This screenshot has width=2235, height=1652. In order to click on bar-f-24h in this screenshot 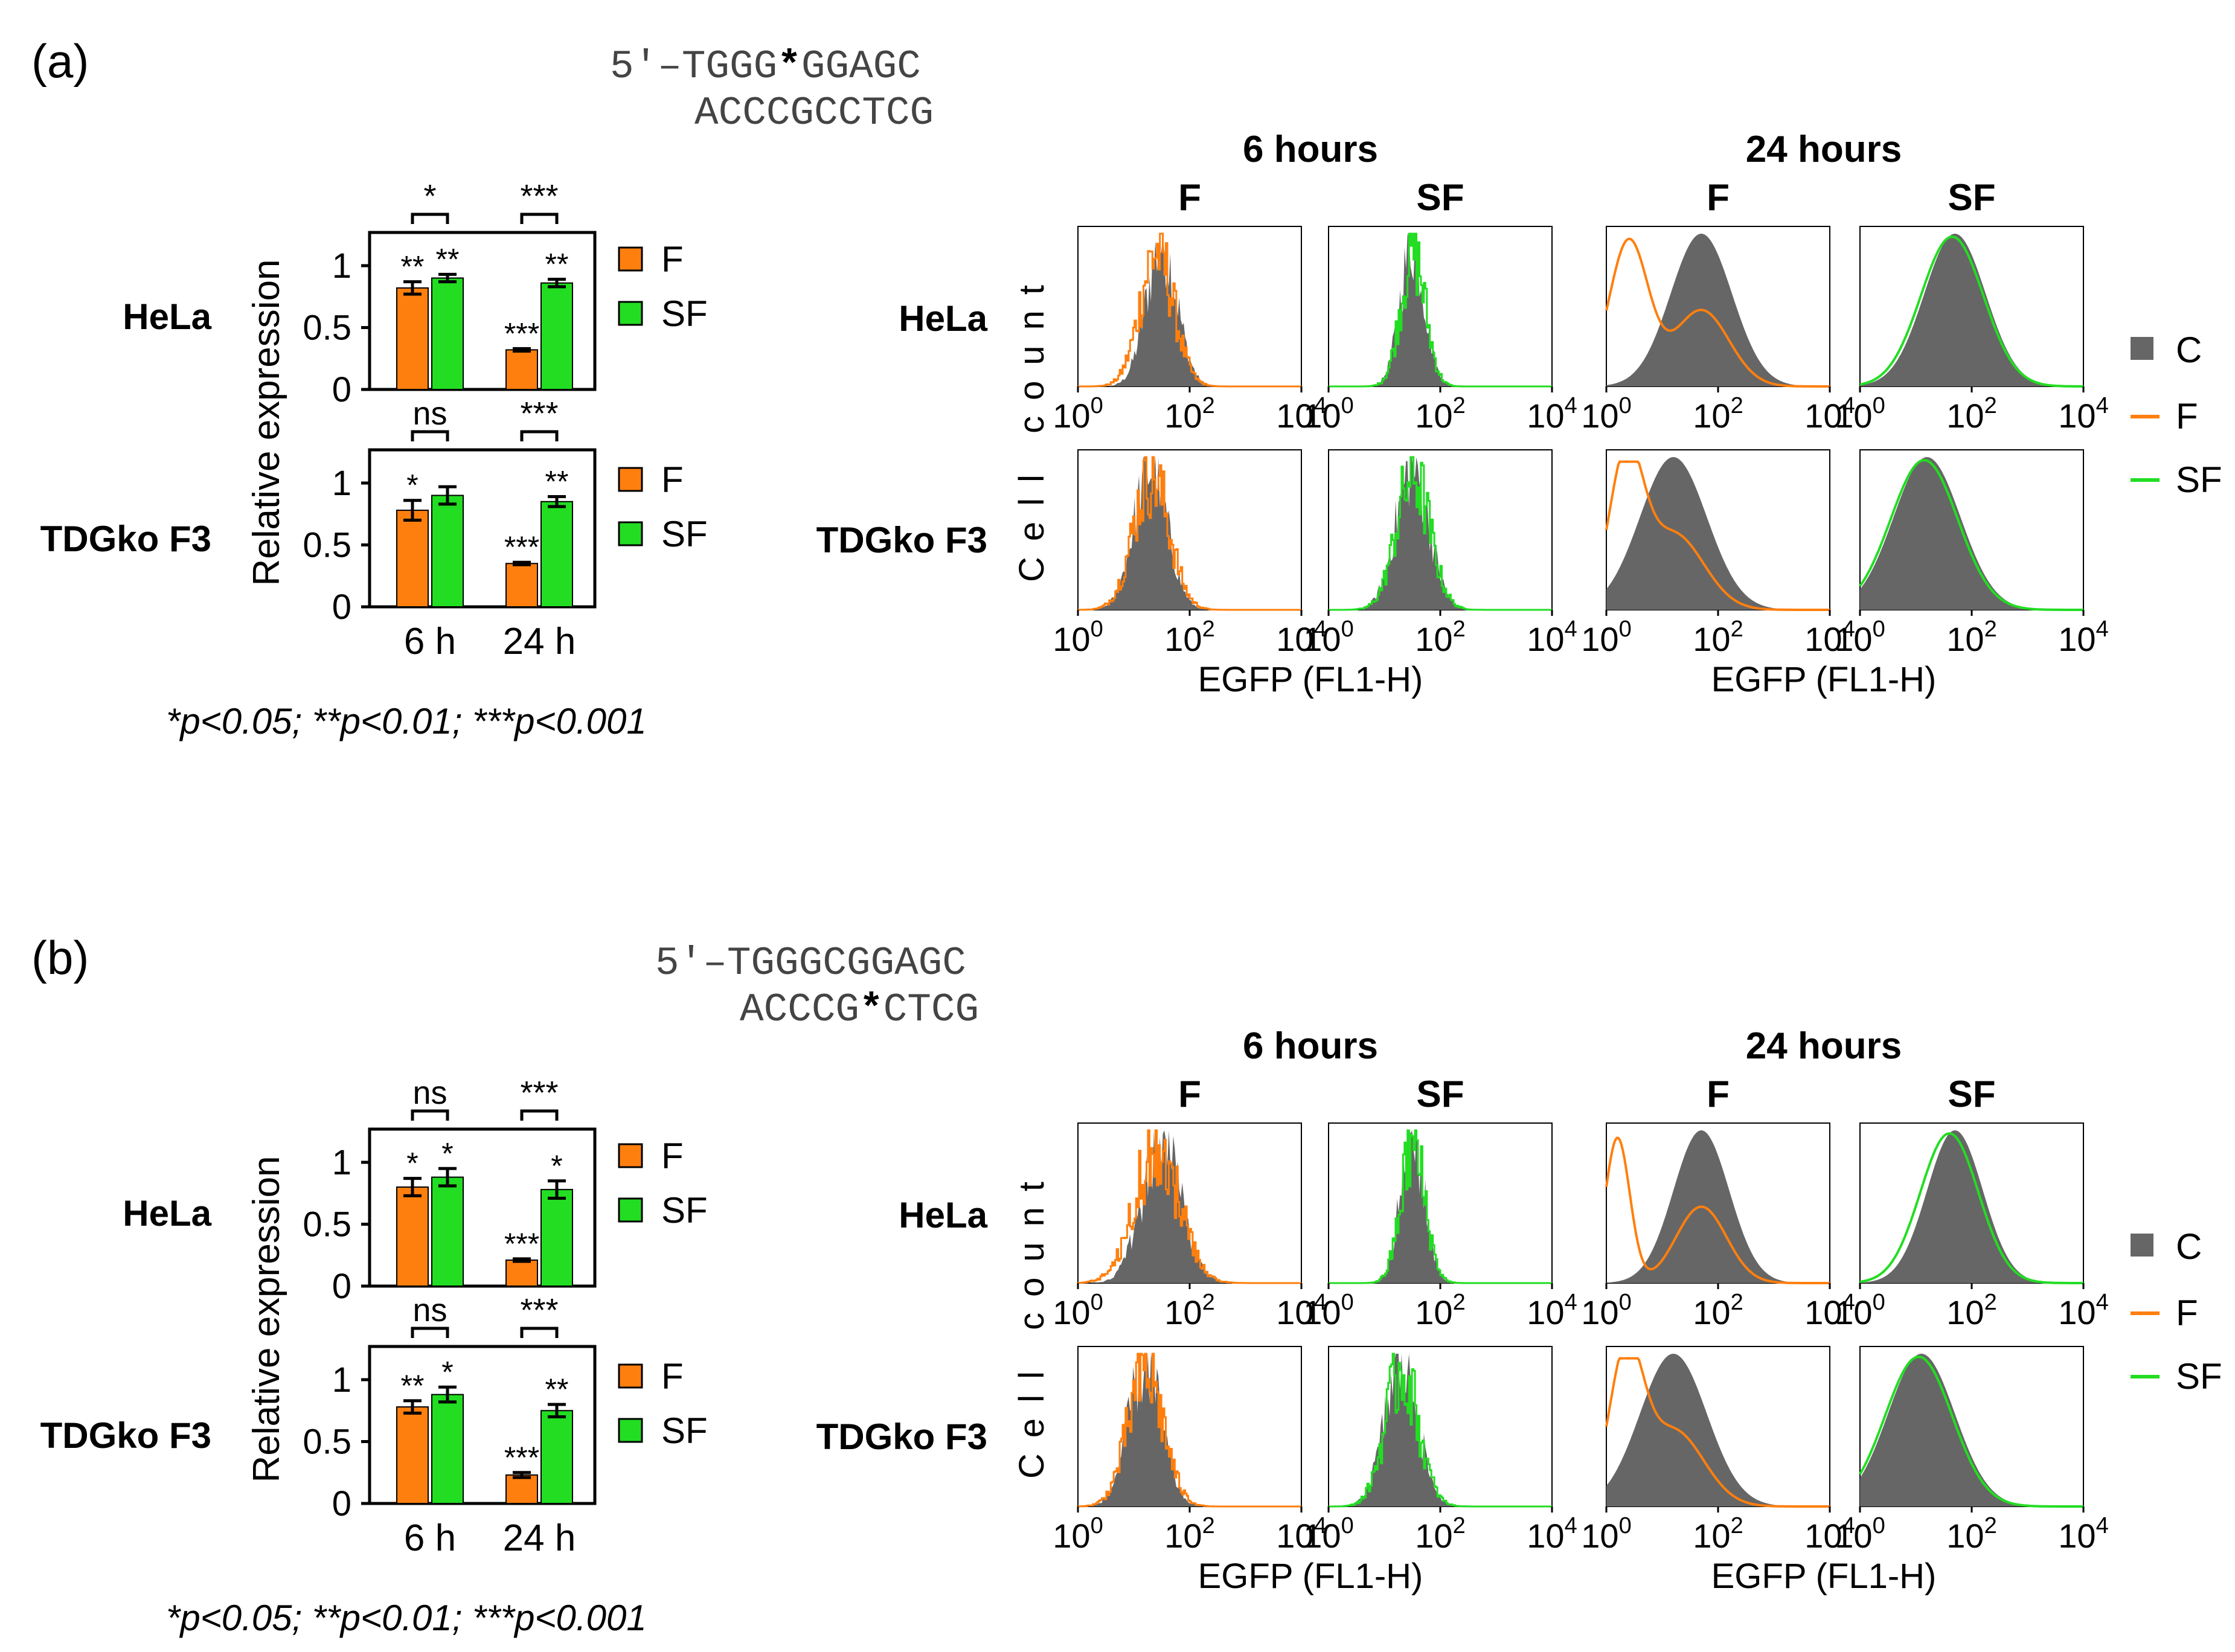, I will do `click(521, 585)`.